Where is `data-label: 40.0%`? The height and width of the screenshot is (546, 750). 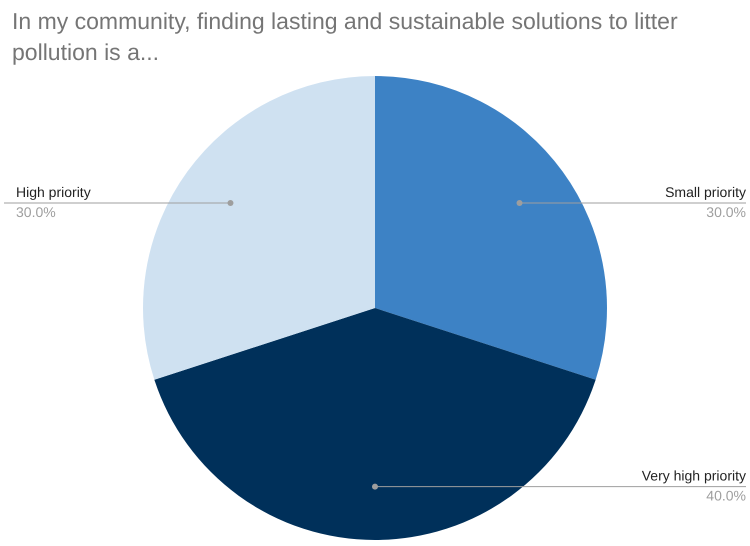
data-label: 40.0% is located at coordinates (726, 496).